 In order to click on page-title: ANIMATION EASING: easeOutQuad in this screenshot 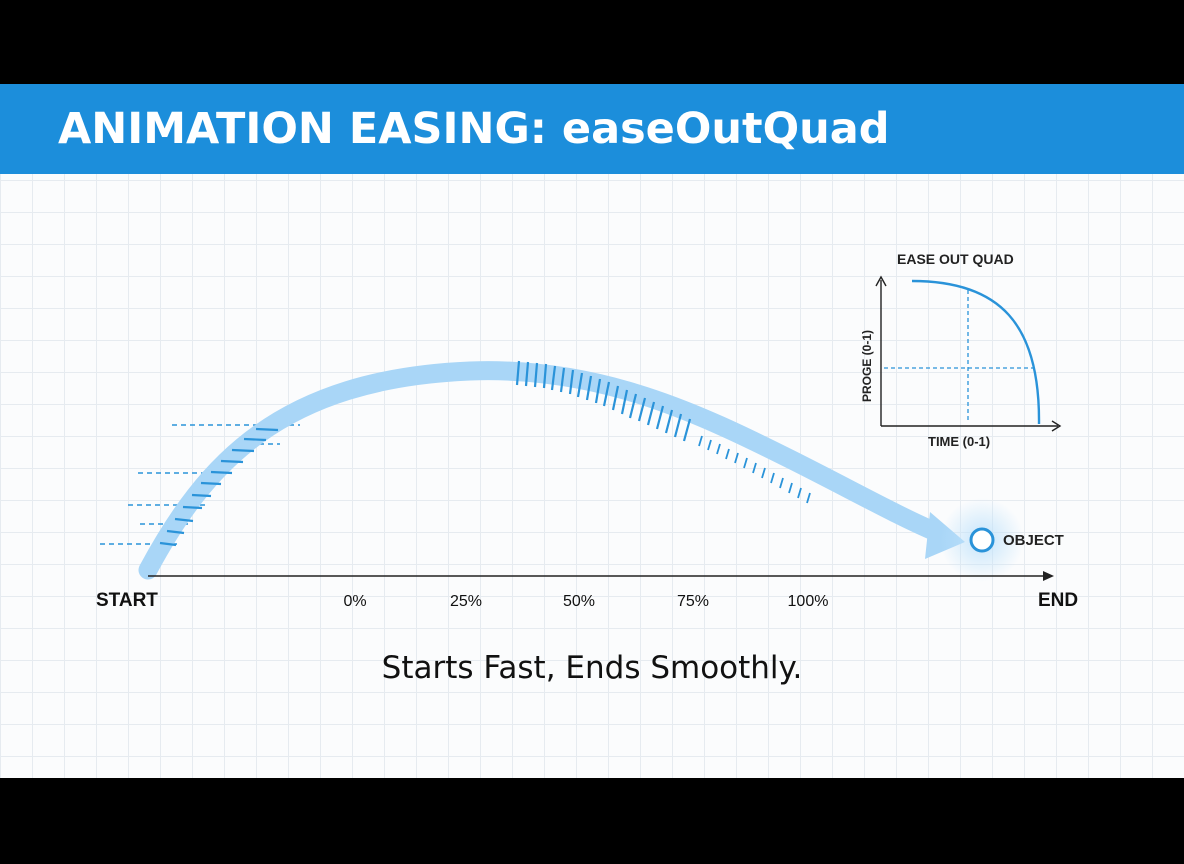, I will do `click(474, 129)`.